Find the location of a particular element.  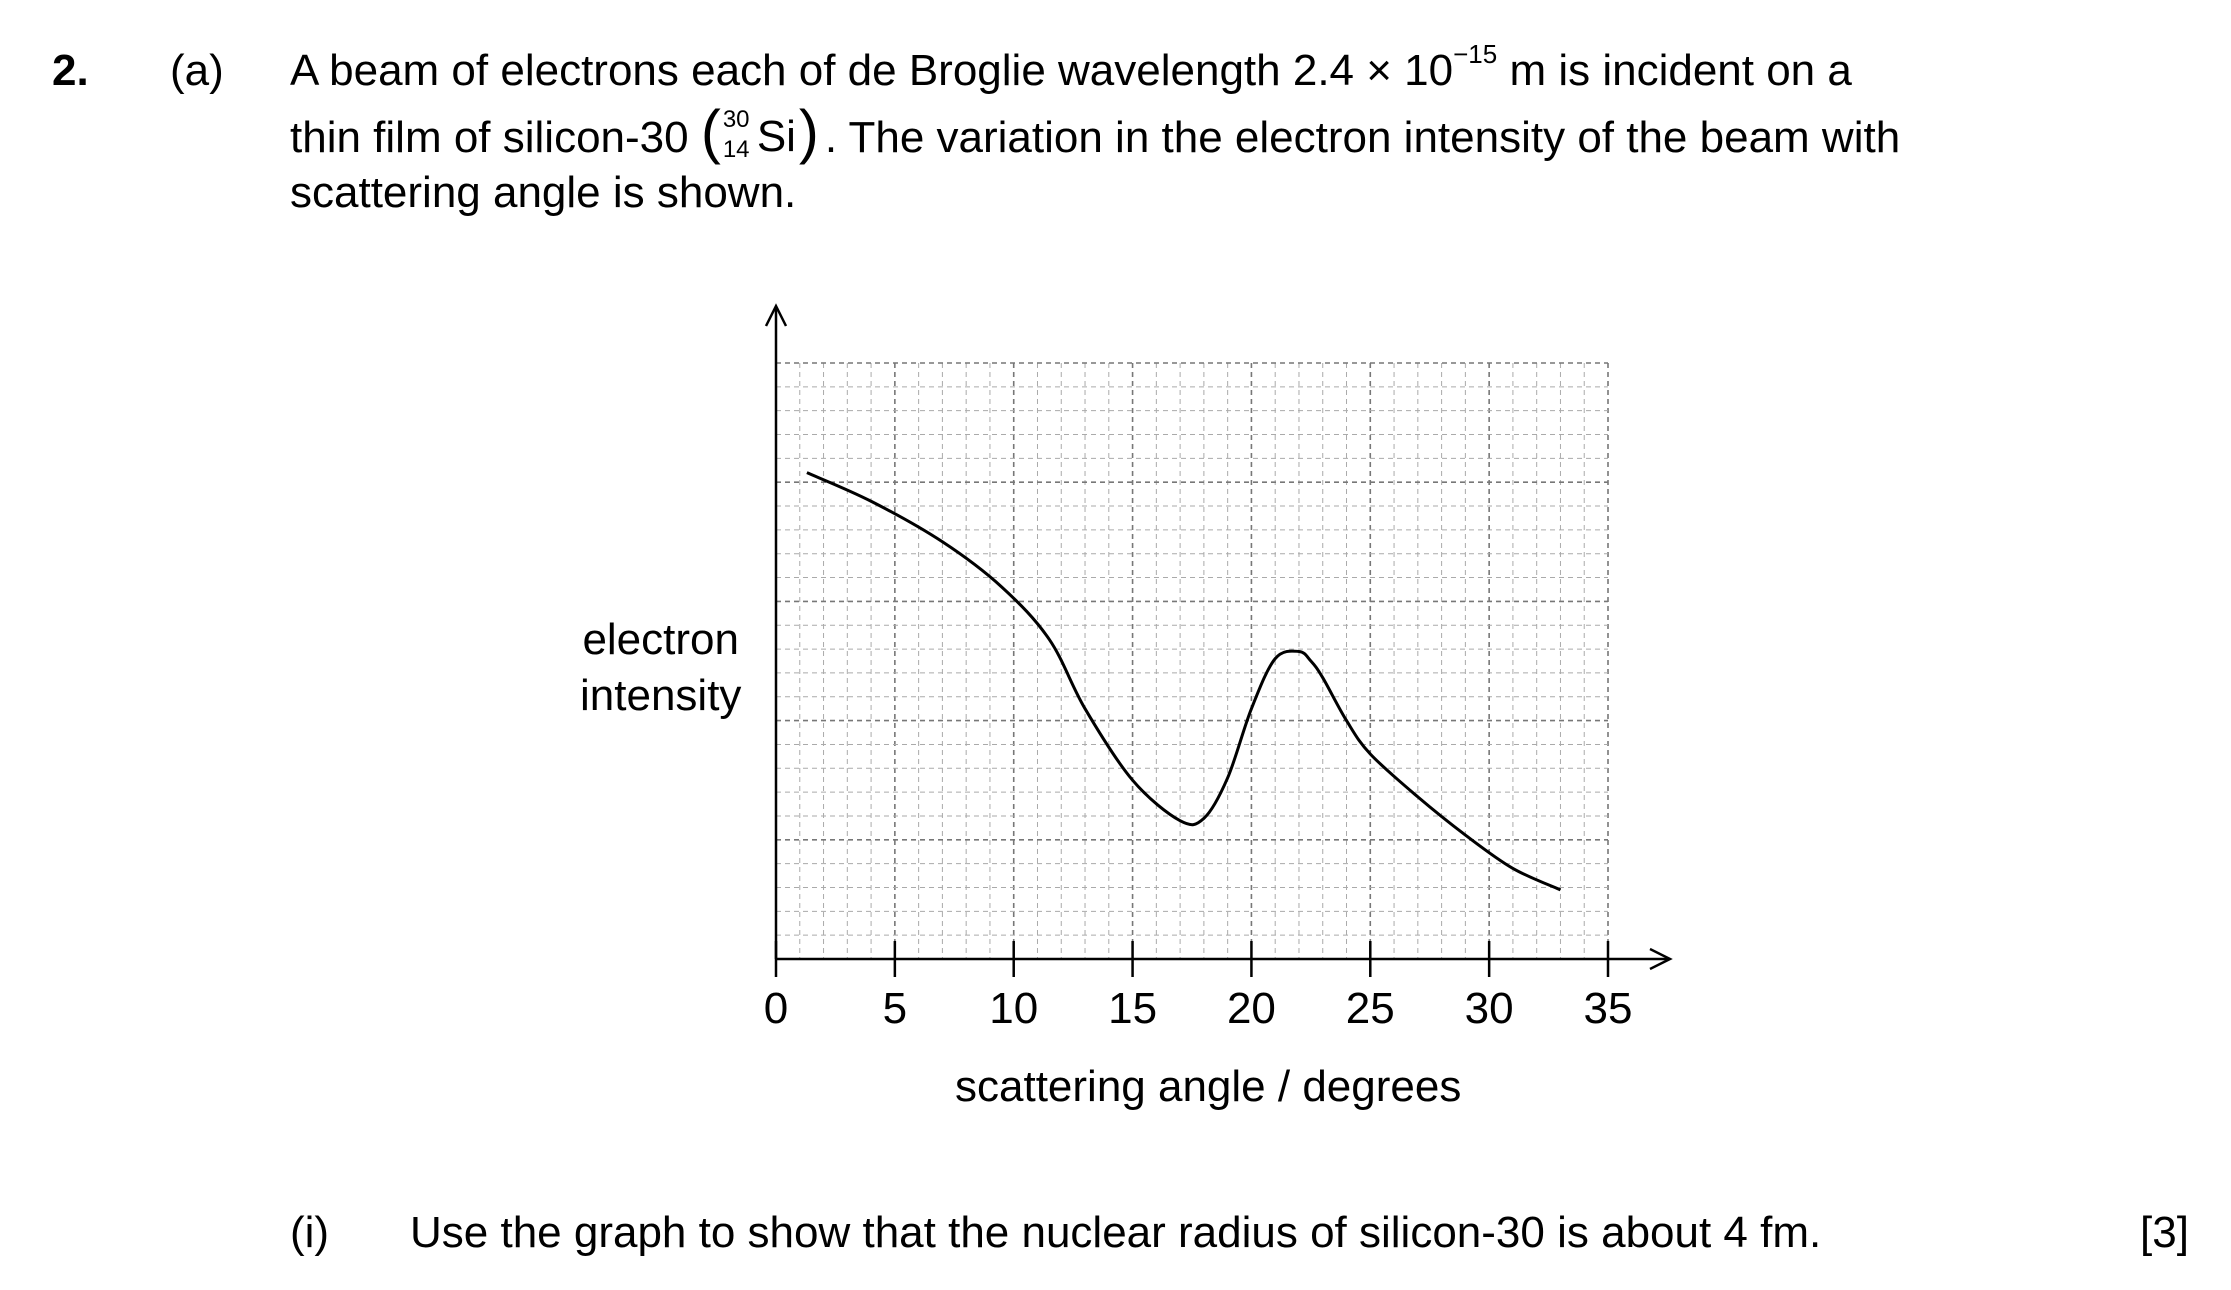

subquestion-label: (i) is located at coordinates (310, 1232).